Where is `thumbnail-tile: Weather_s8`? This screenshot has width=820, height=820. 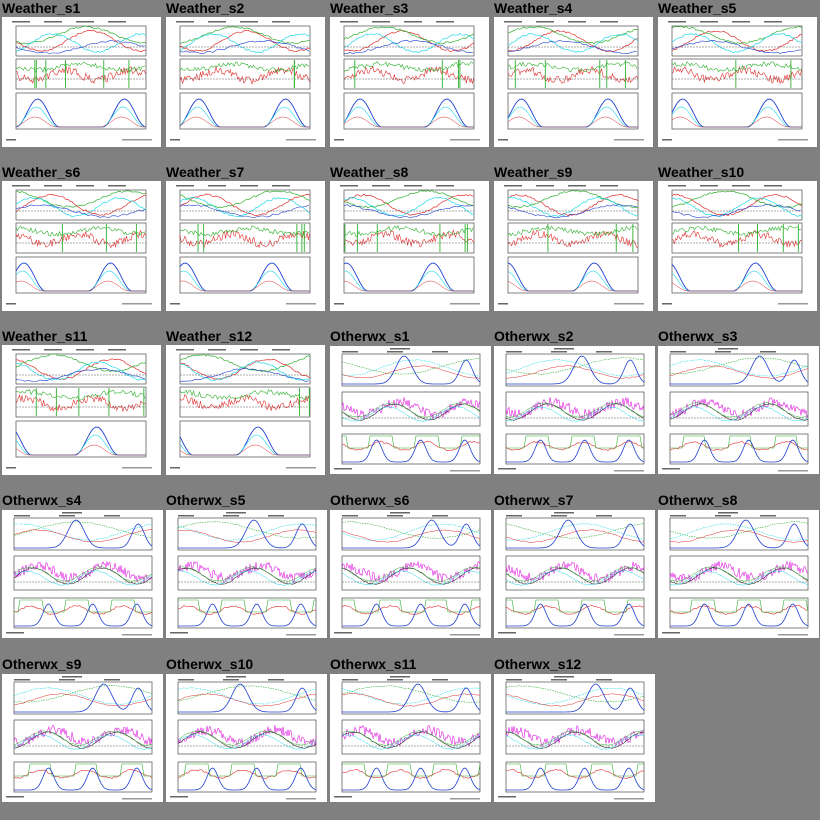 thumbnail-tile: Weather_s8 is located at coordinates (410, 246).